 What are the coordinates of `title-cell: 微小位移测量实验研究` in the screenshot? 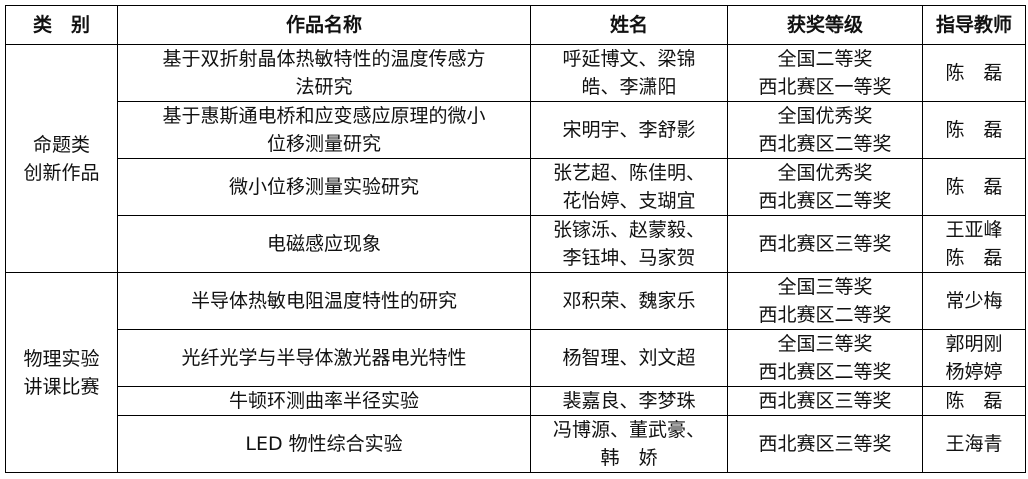 It's located at (324, 187).